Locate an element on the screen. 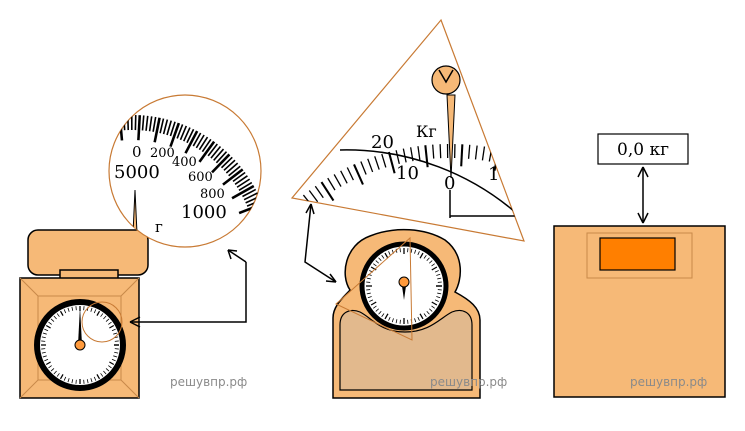  zoom2-needle-hub is located at coordinates (446, 80).